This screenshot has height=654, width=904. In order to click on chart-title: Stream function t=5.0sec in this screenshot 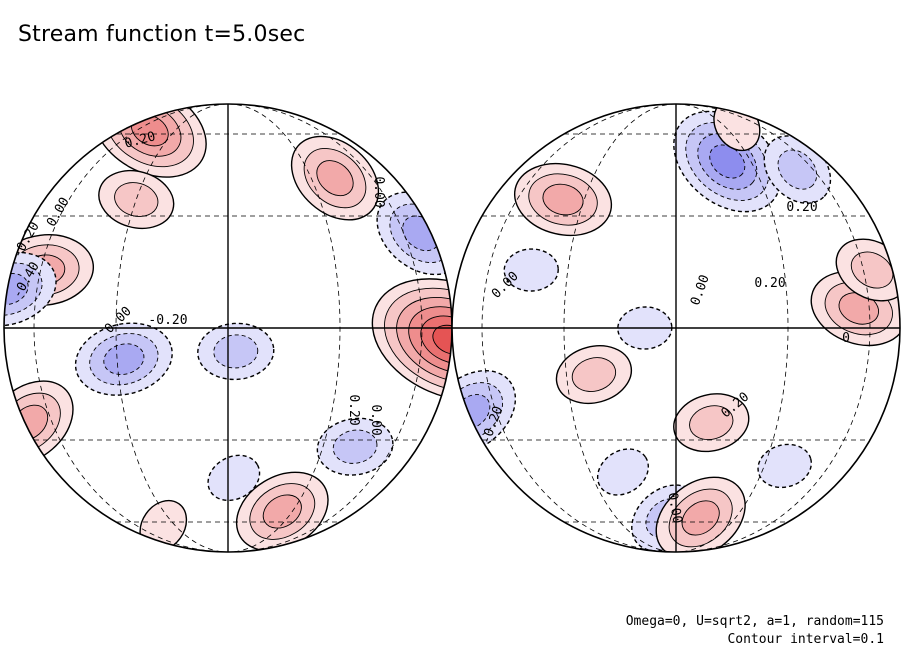, I will do `click(162, 34)`.